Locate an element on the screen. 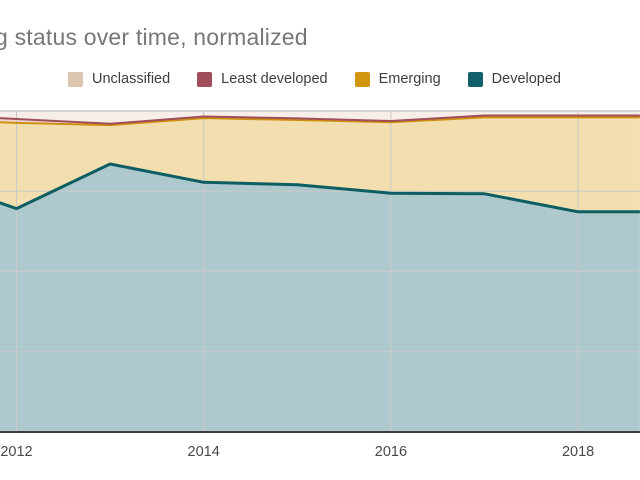  emerging-line is located at coordinates (320, 121).